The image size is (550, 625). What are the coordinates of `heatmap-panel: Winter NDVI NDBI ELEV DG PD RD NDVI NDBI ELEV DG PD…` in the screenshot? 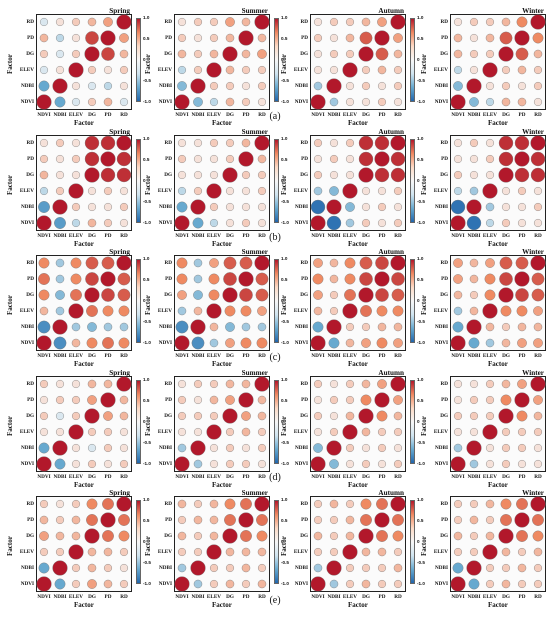 It's located at (485, 187).